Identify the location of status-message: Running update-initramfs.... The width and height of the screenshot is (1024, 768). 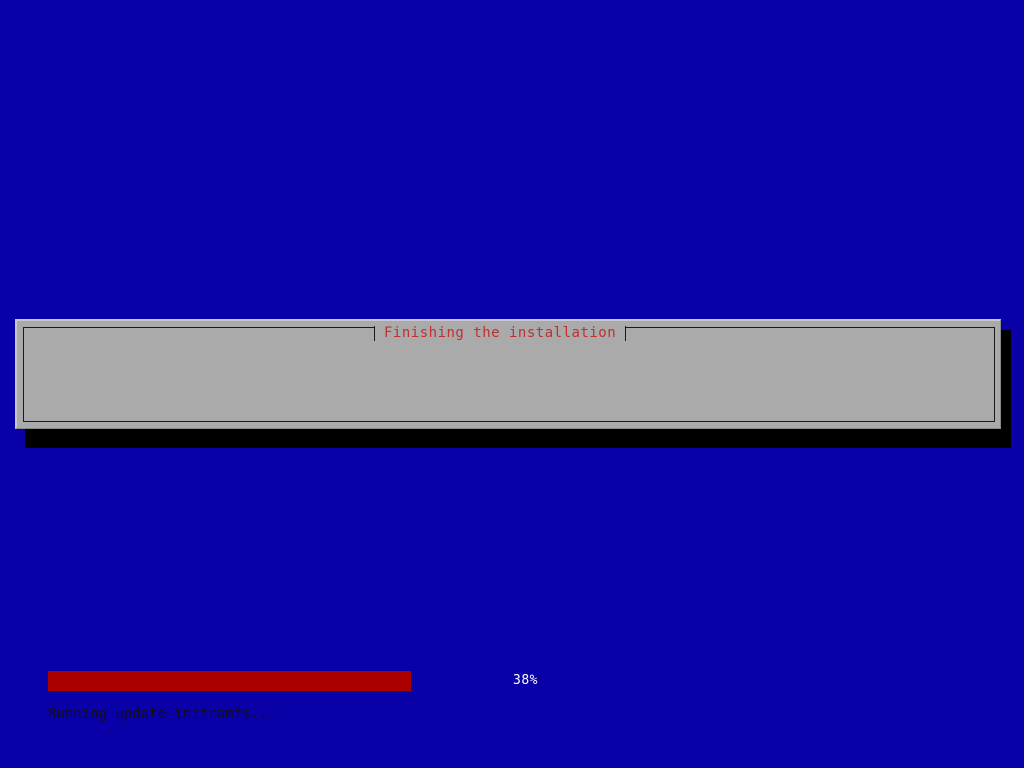
(162, 714).